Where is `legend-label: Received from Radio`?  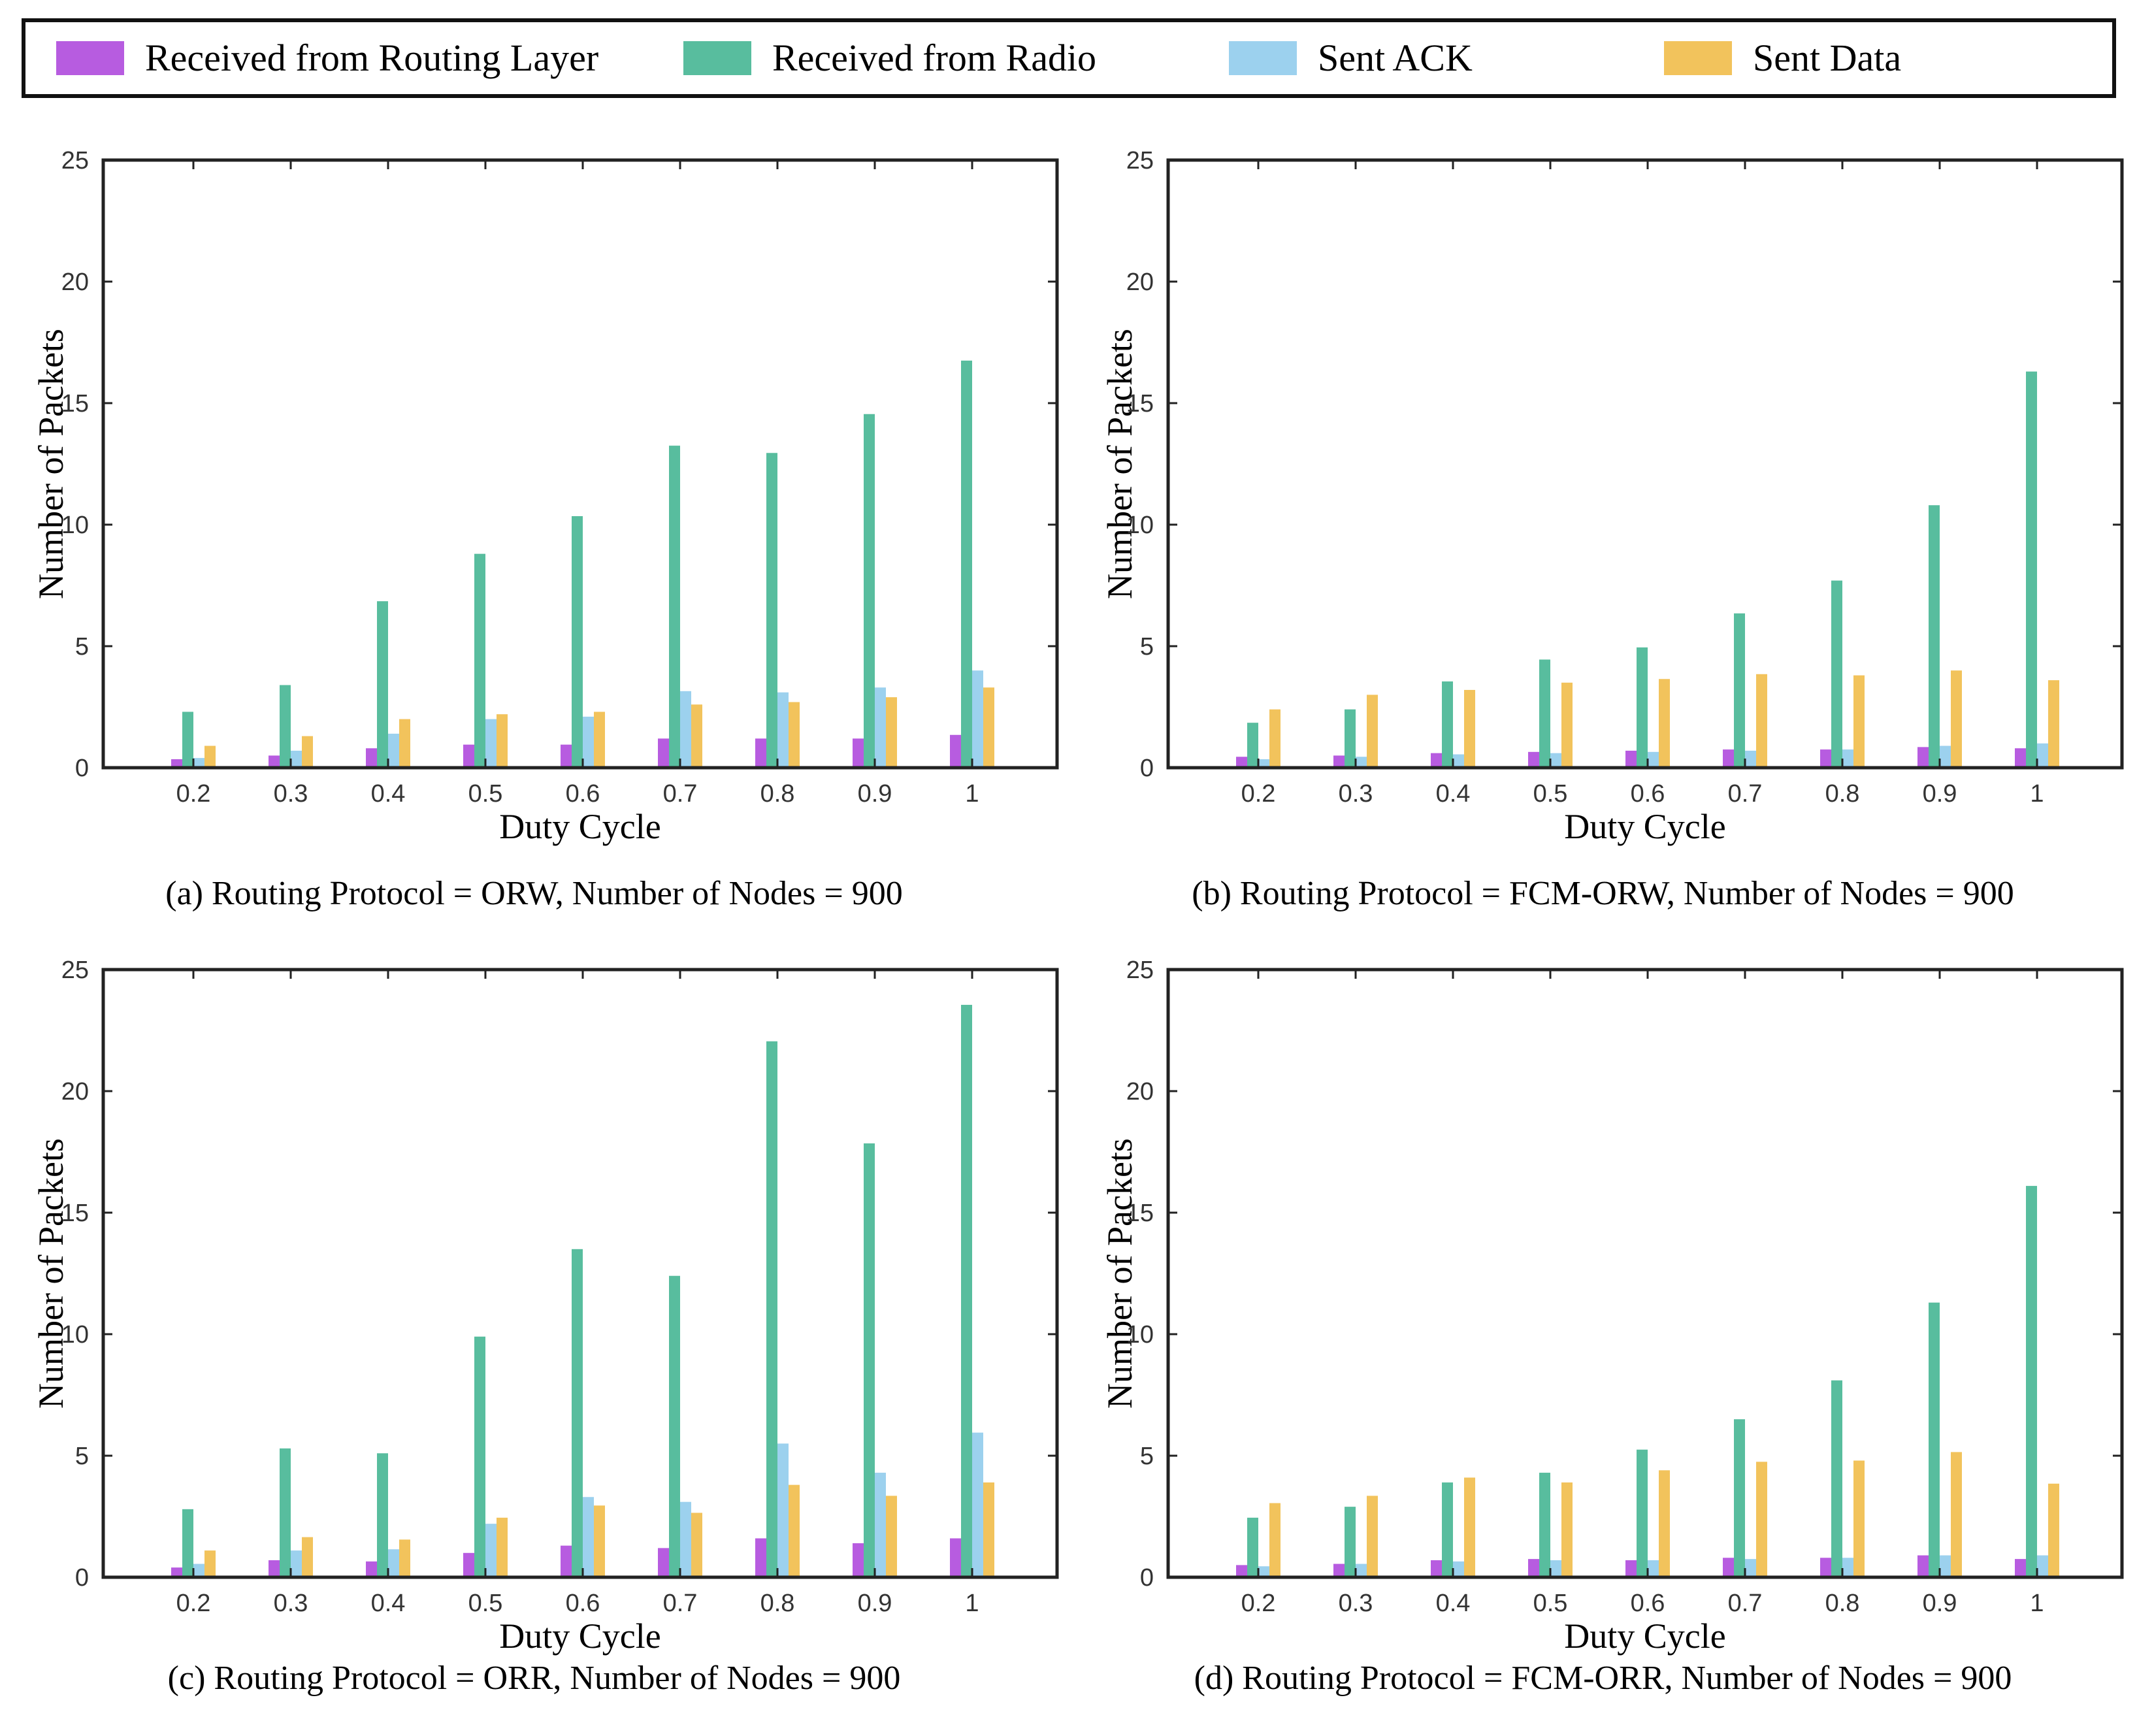 legend-label: Received from Radio is located at coordinates (934, 58).